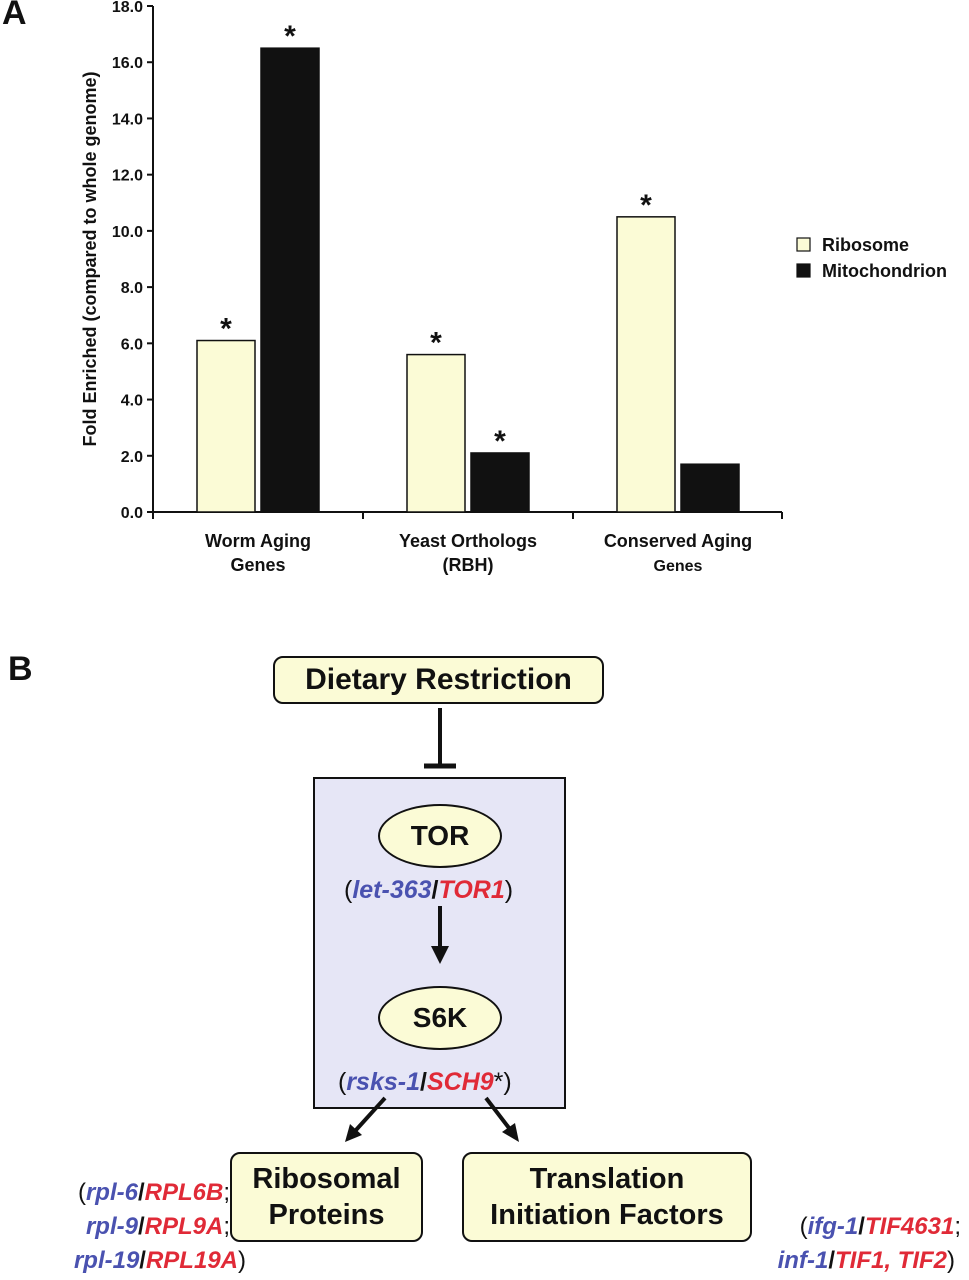 The height and width of the screenshot is (1280, 969). Describe the element at coordinates (498, 1082) in the screenshot. I see `asterisk: *` at that location.